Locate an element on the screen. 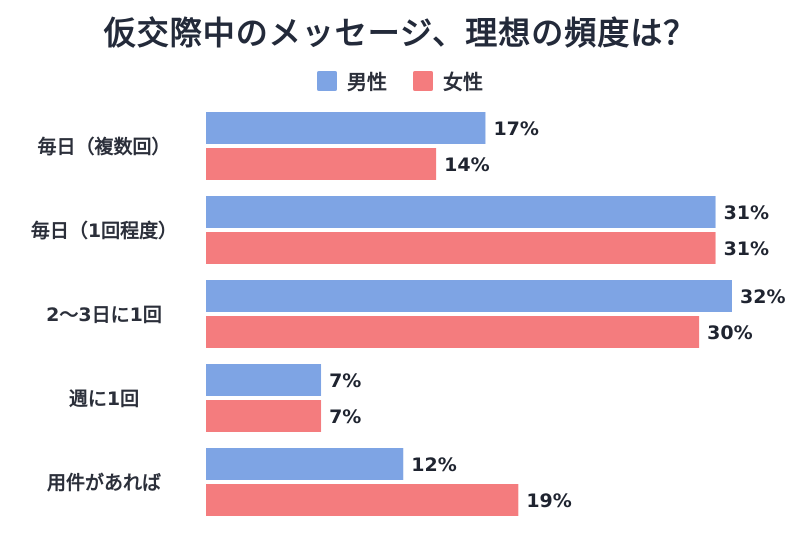 The image size is (800, 533). data-label-female: 31% is located at coordinates (746, 249).